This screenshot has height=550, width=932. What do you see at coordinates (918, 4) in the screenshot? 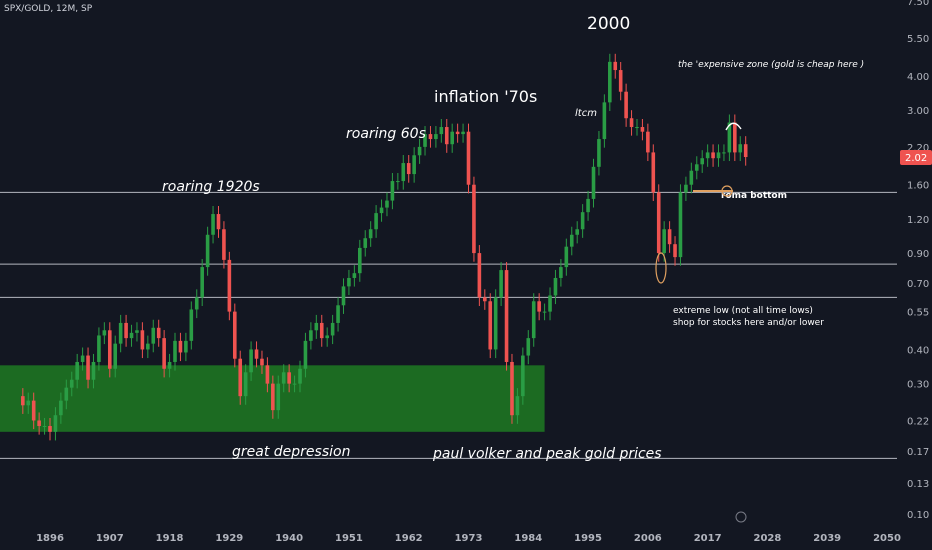
I see `price-tick-label: 7.50` at bounding box center [918, 4].